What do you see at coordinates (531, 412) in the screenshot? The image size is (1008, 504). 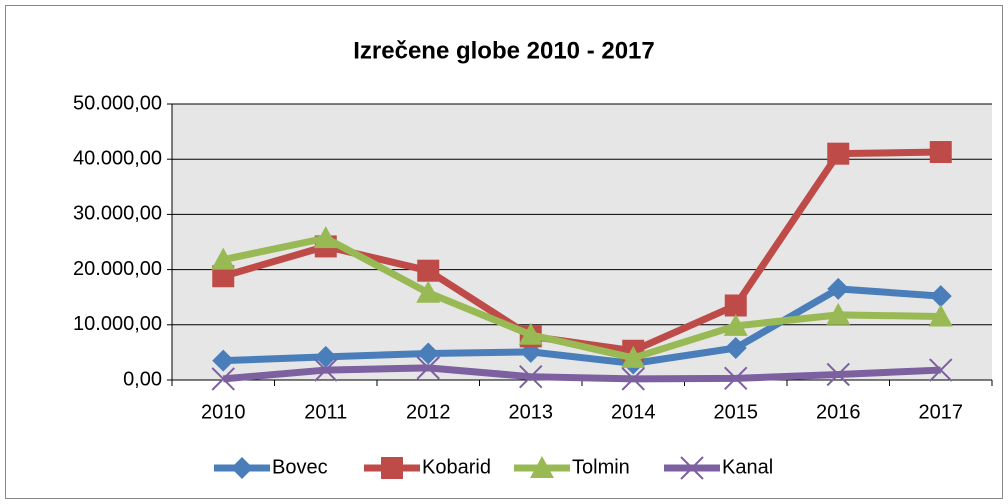 I see `x-tick-label: 2013` at bounding box center [531, 412].